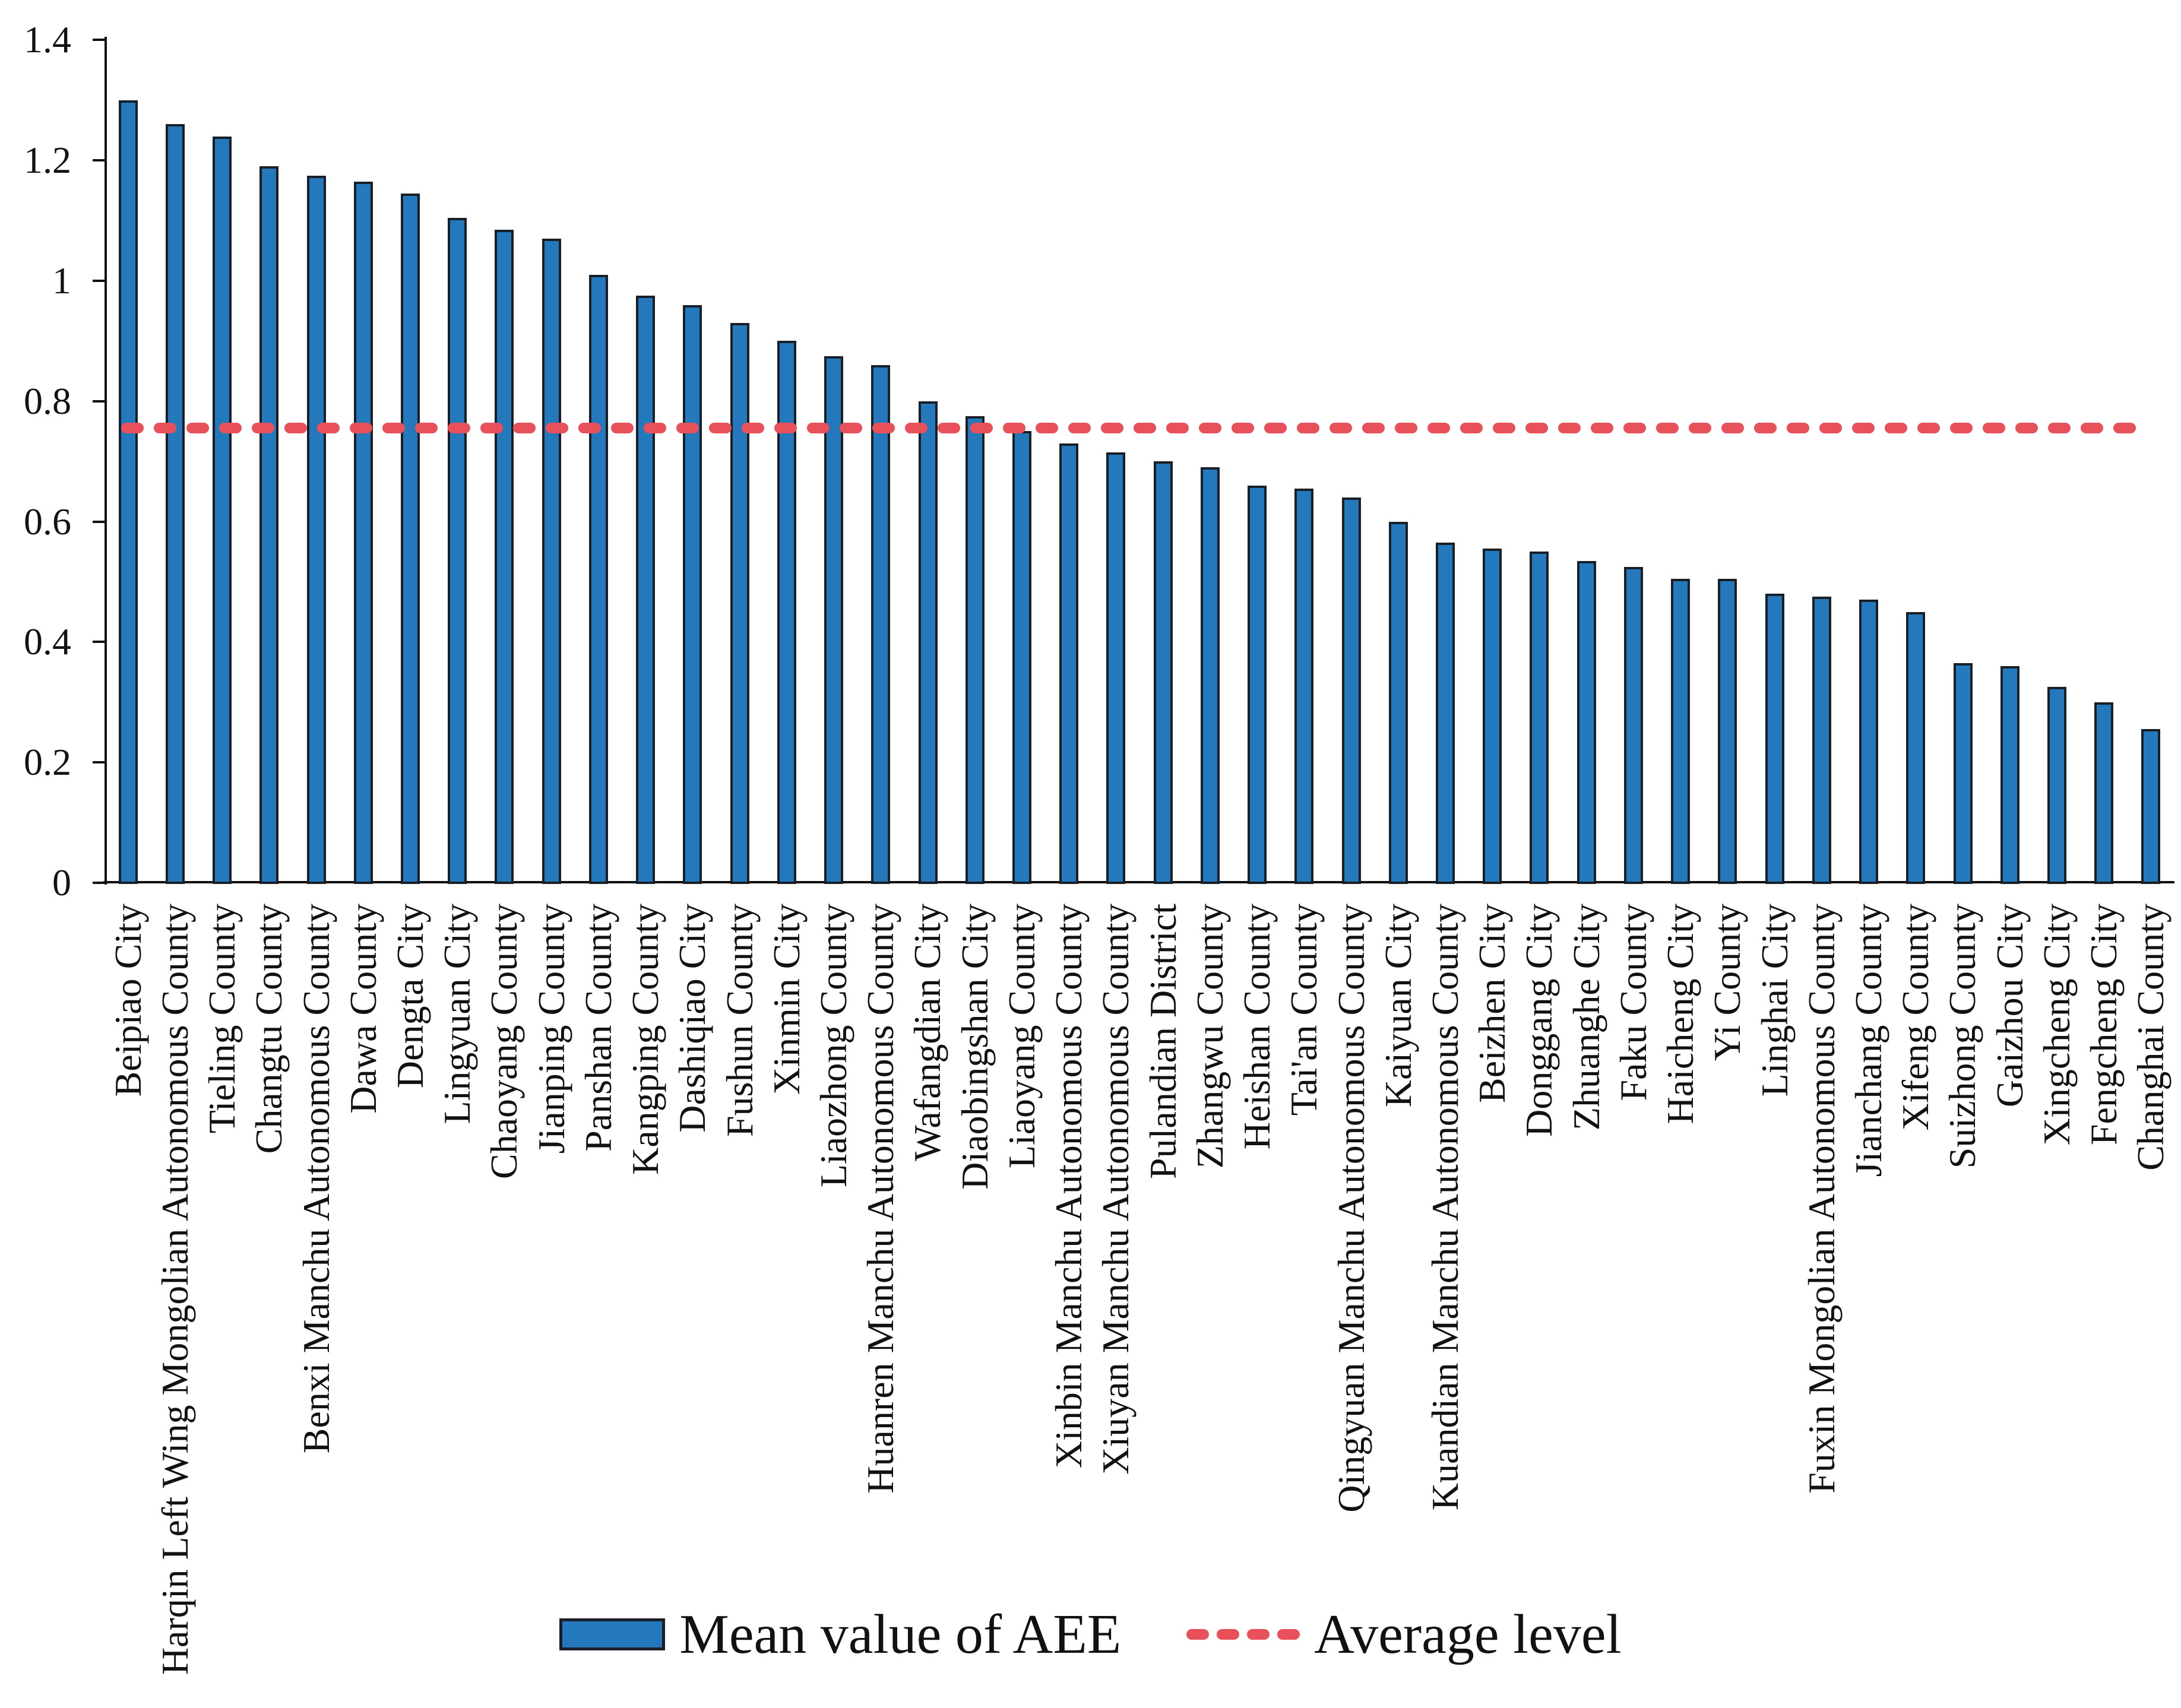 This screenshot has width=2181, height=1708. I want to click on bar-zhuanghe-city, so click(1586, 722).